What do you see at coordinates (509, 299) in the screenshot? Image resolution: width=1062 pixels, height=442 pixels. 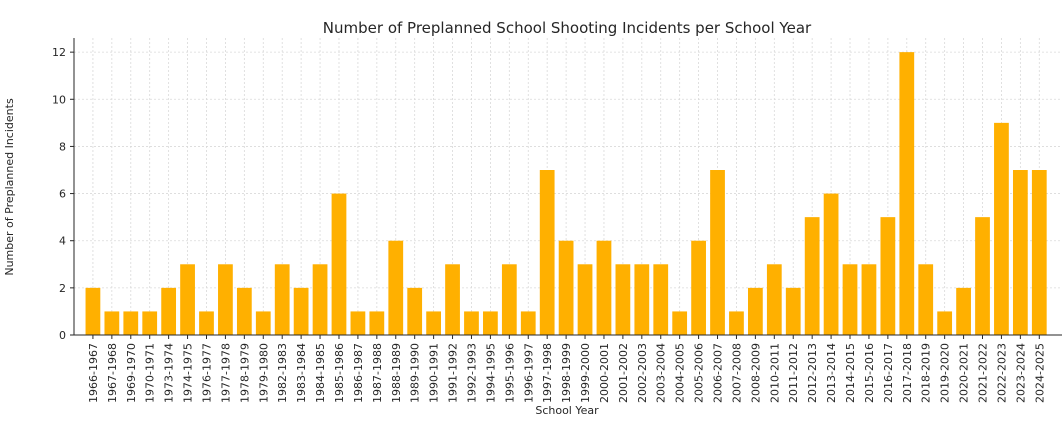 I see `bar-1995-1996` at bounding box center [509, 299].